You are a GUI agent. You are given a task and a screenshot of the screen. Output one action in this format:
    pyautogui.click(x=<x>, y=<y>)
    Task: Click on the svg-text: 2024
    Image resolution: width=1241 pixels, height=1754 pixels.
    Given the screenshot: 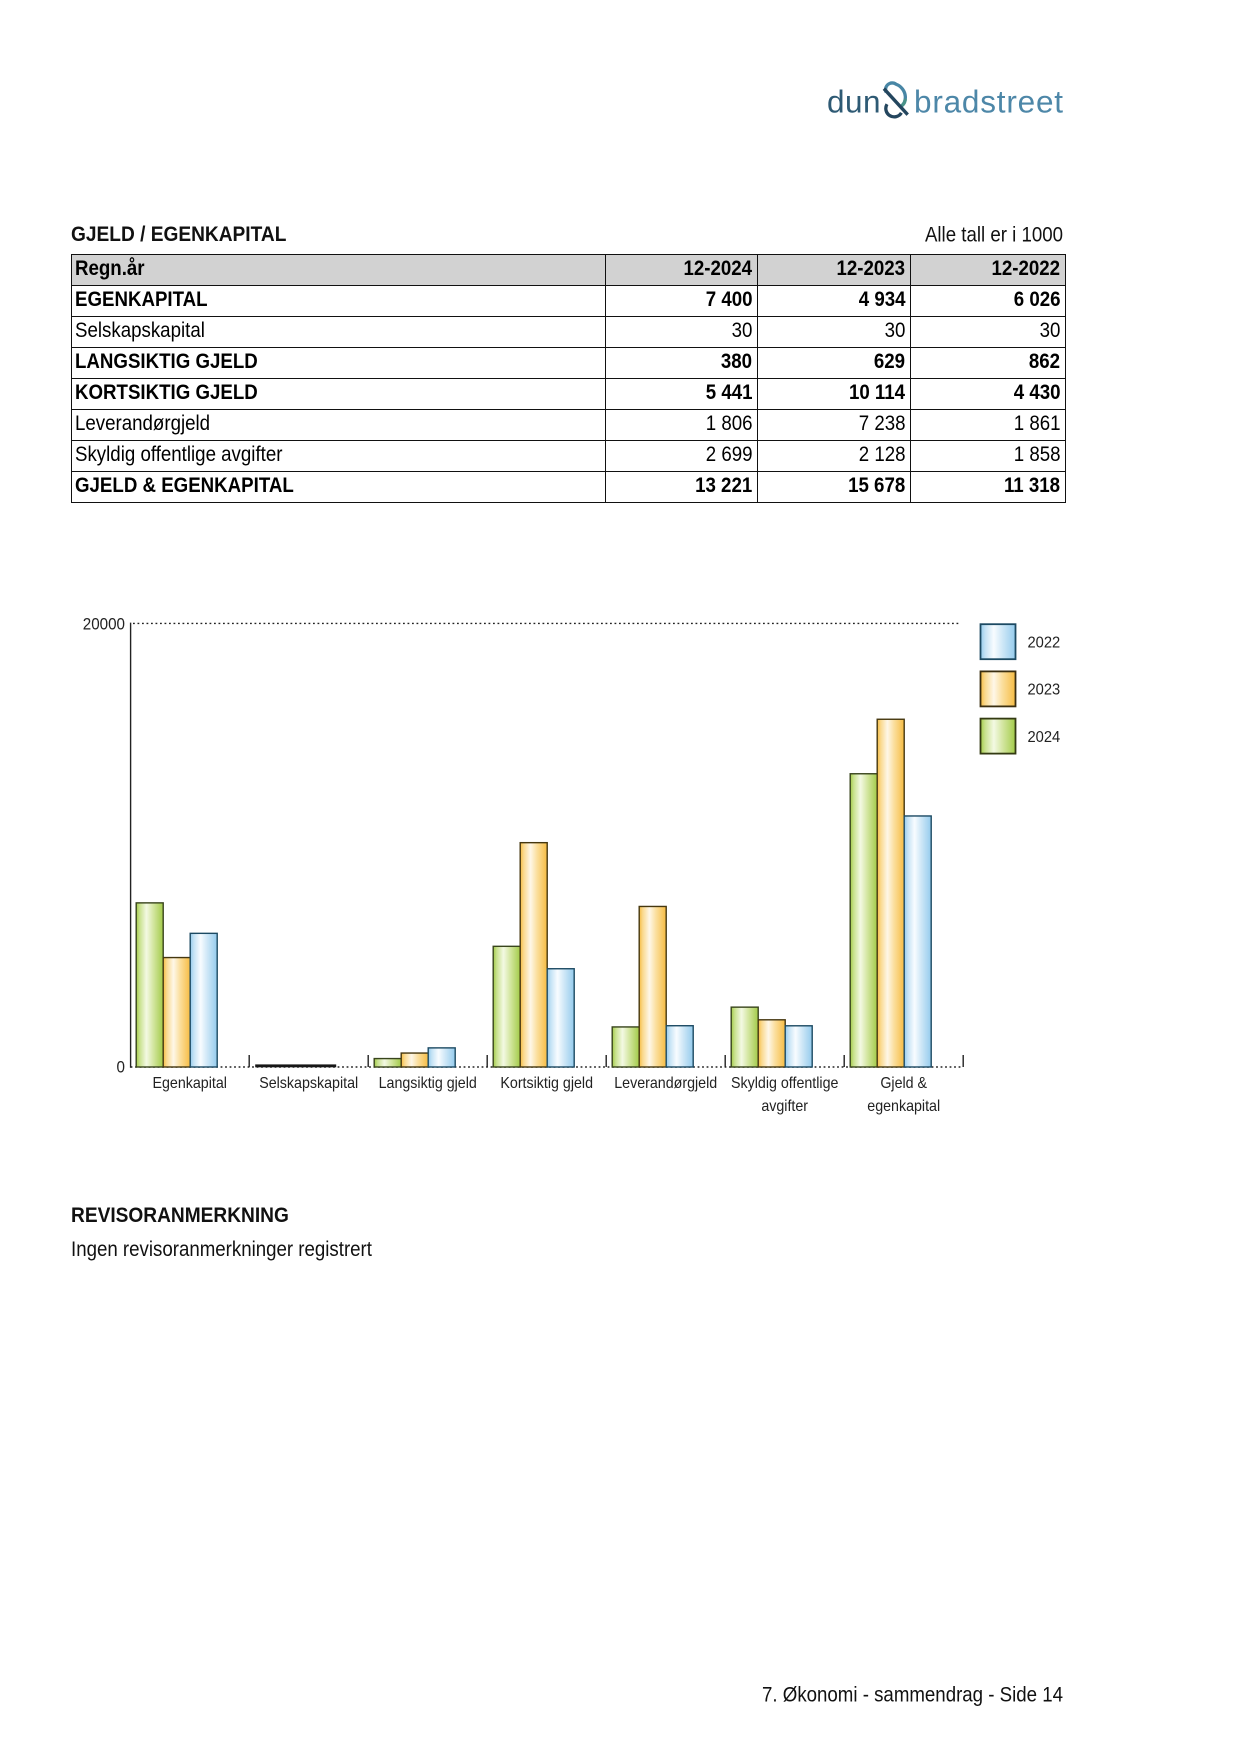 What is the action you would take?
    pyautogui.click(x=1044, y=737)
    